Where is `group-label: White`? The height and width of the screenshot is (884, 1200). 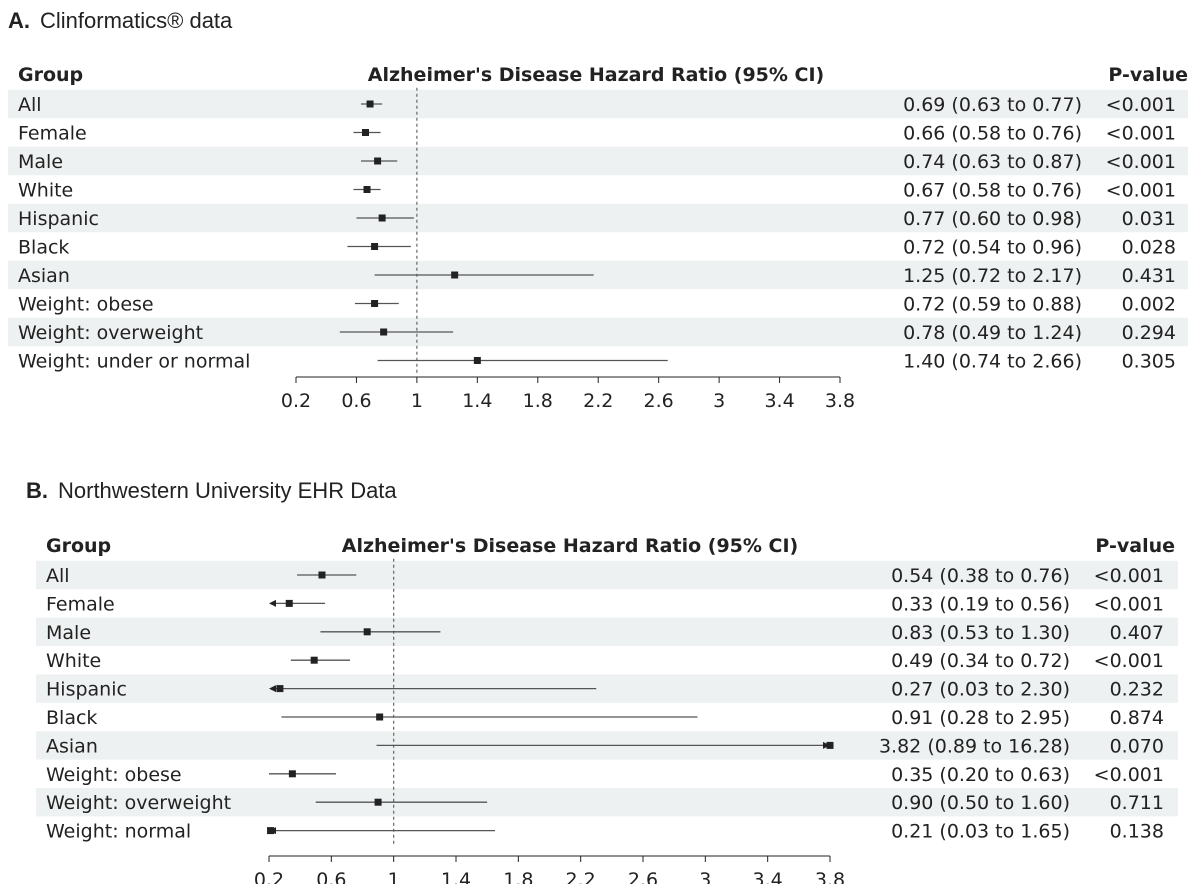
group-label: White is located at coordinates (45, 191).